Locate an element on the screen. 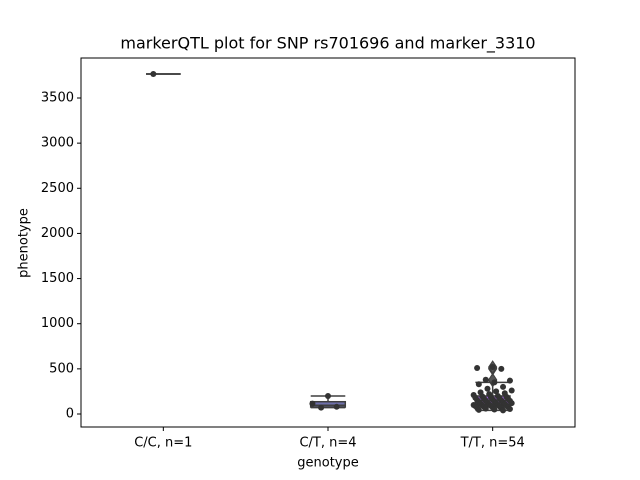 Image resolution: width=640 pixels, height=480 pixels. y-tick-label: 2000 is located at coordinates (57, 233).